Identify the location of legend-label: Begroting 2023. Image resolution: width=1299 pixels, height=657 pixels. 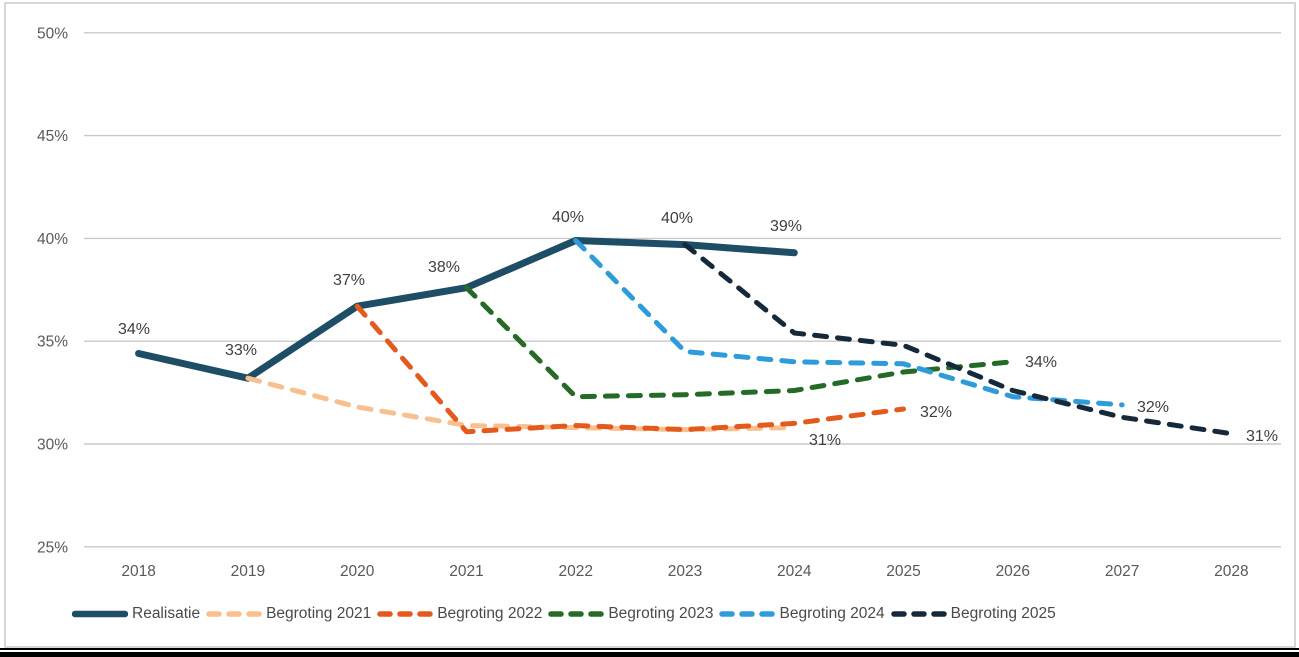
(661, 613).